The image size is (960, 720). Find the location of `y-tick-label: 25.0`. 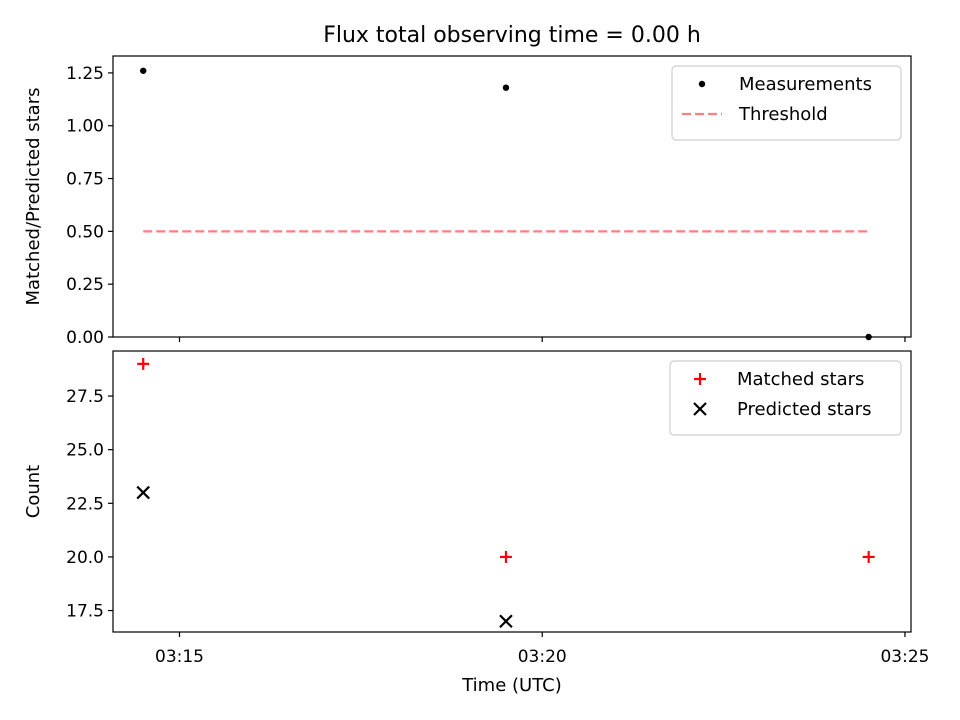

y-tick-label: 25.0 is located at coordinates (85, 451).